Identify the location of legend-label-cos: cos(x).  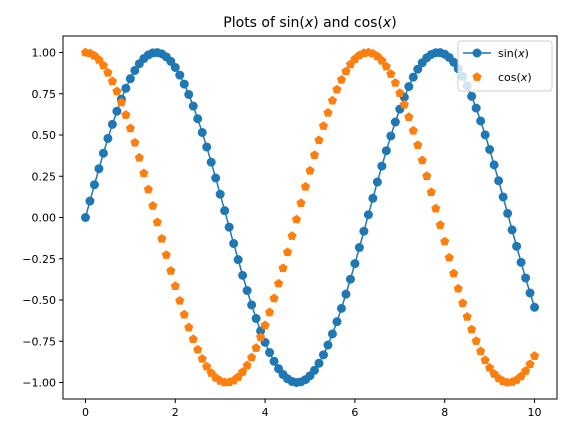
(515, 77).